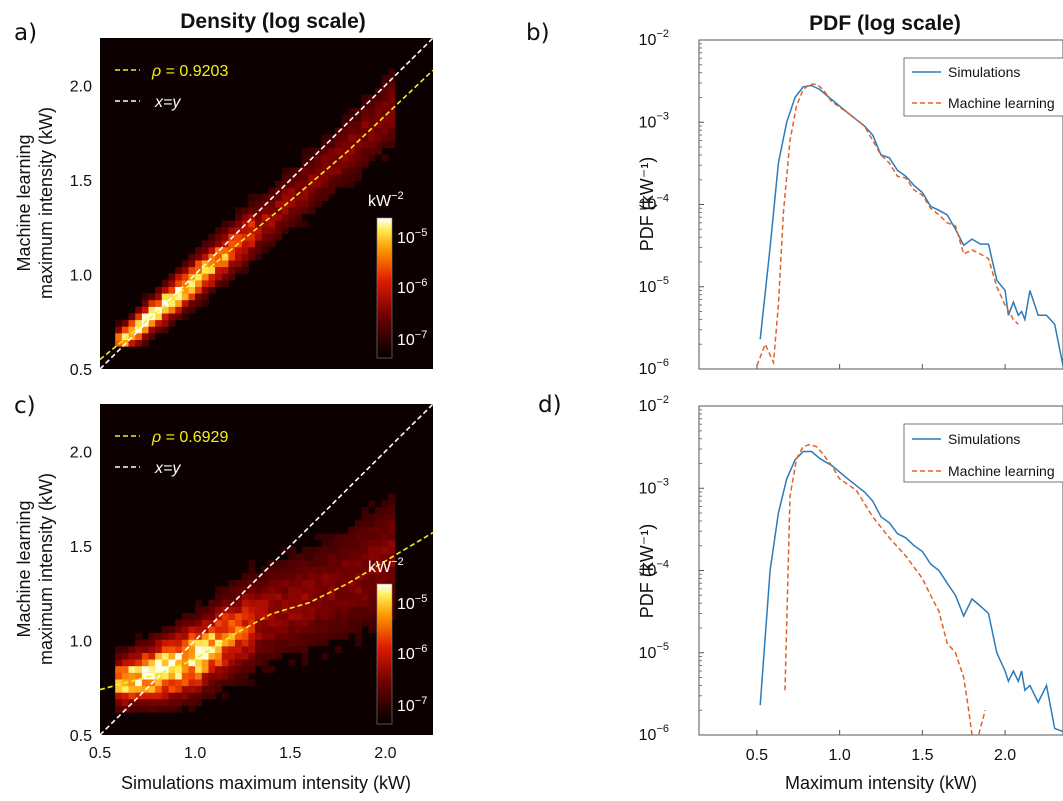 The height and width of the screenshot is (801, 1063). I want to click on y-ticks-b: 10−2 10−3 10−4 10−5 10−6, so click(671, 203).